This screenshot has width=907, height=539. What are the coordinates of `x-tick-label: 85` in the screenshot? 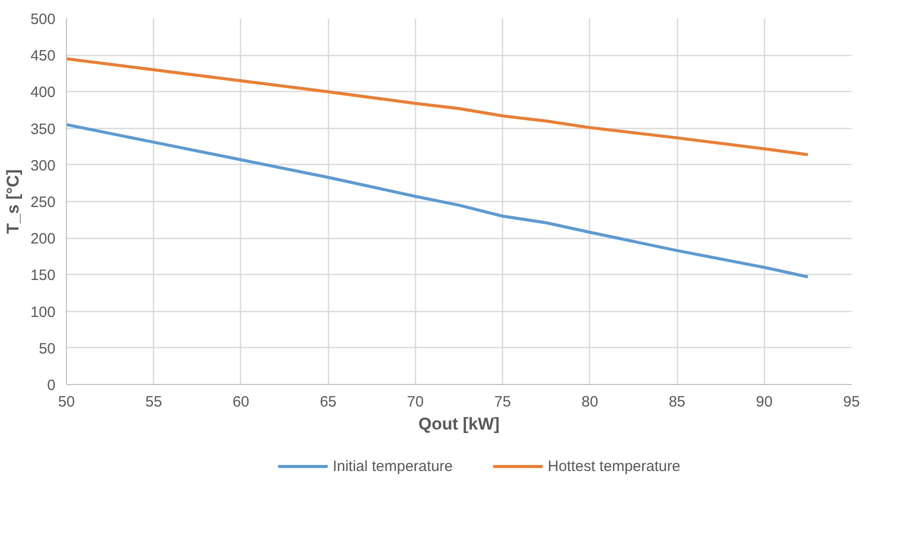 It's located at (677, 402).